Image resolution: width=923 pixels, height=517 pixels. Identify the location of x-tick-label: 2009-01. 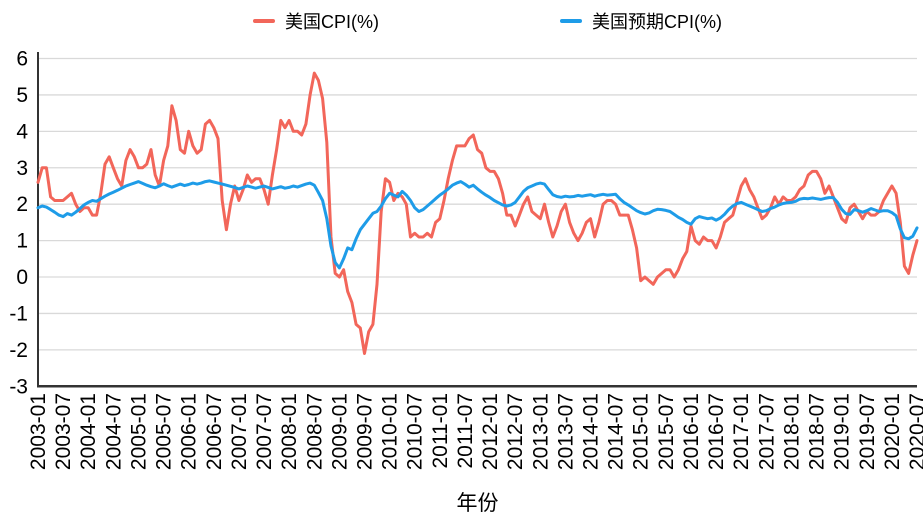
(339, 431).